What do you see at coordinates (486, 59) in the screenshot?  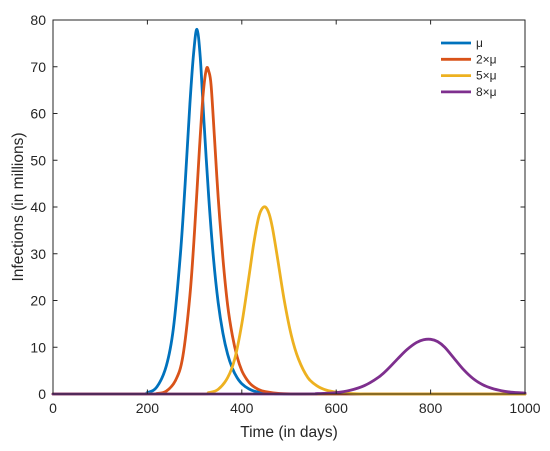 I see `legend-label: 2×μ` at bounding box center [486, 59].